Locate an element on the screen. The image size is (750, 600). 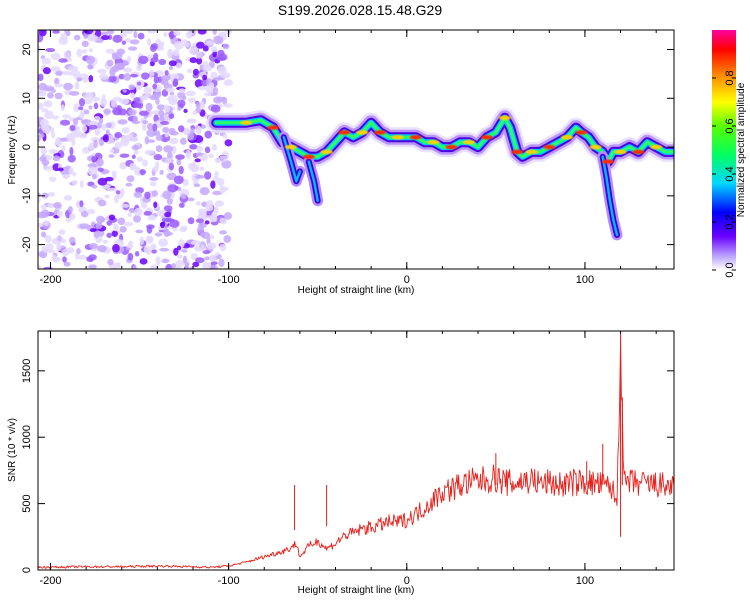
noise-speckle-region is located at coordinates (136, 149).